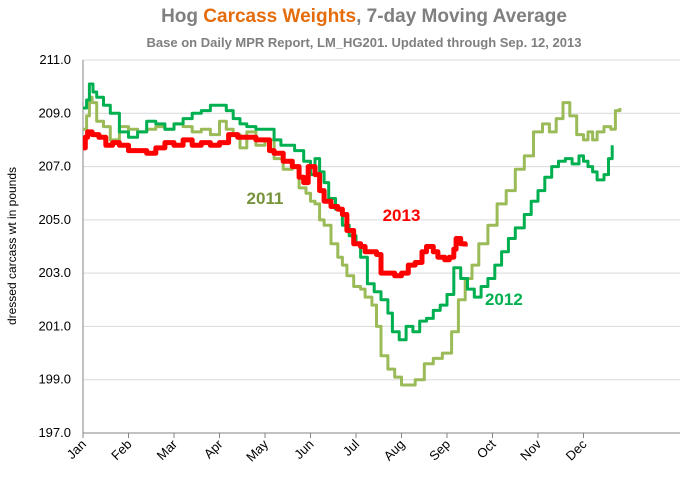 This screenshot has width=688, height=478. What do you see at coordinates (279, 16) in the screenshot?
I see `chart-title-part: Carcass Weights` at bounding box center [279, 16].